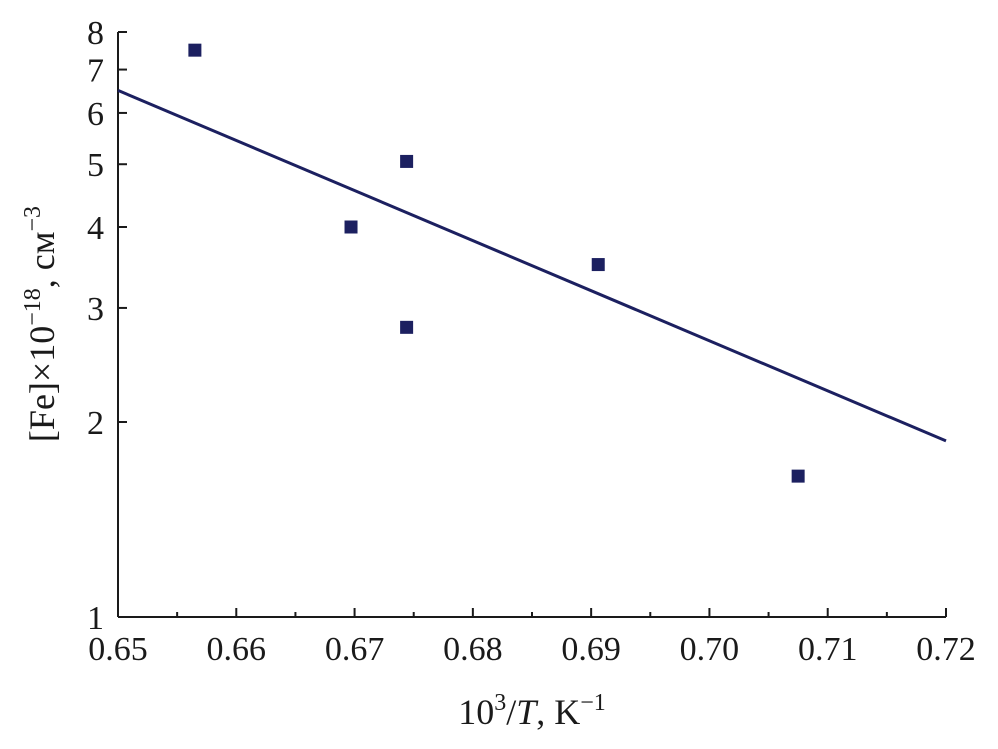  Describe the element at coordinates (95, 165) in the screenshot. I see `y-tick-label: 5` at that location.